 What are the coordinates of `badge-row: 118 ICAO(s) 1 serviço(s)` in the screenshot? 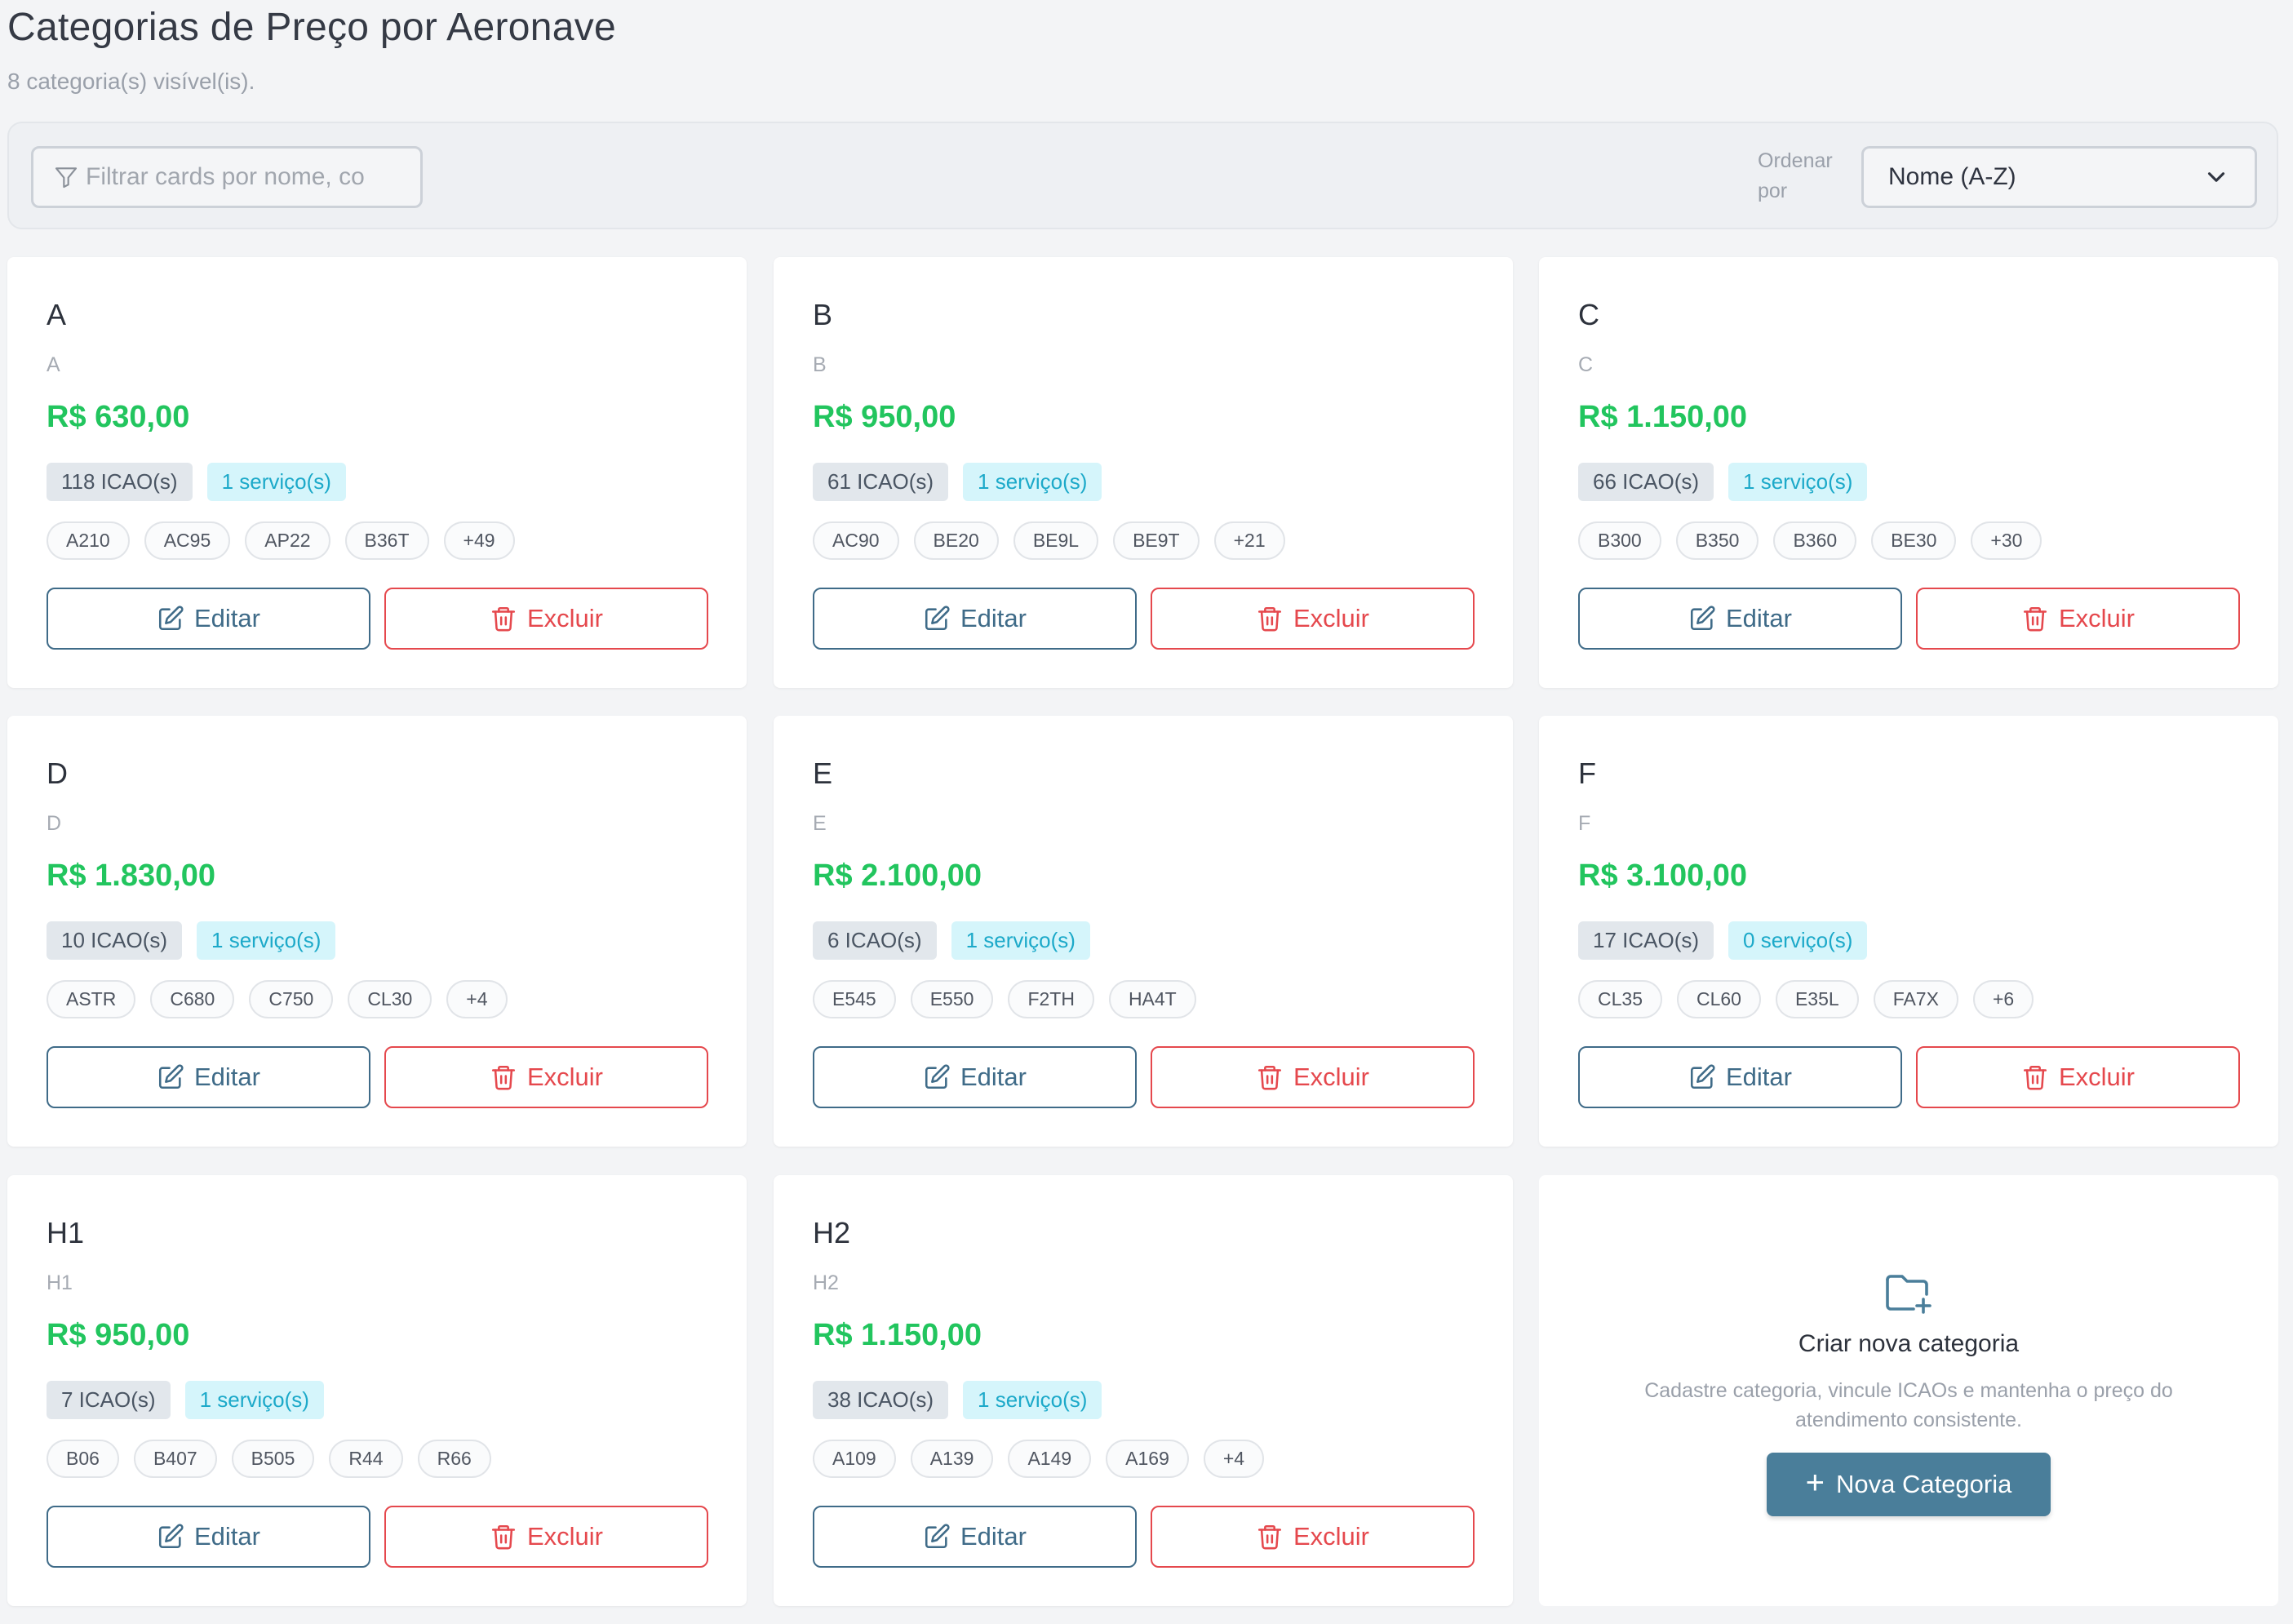 It's located at (196, 482).